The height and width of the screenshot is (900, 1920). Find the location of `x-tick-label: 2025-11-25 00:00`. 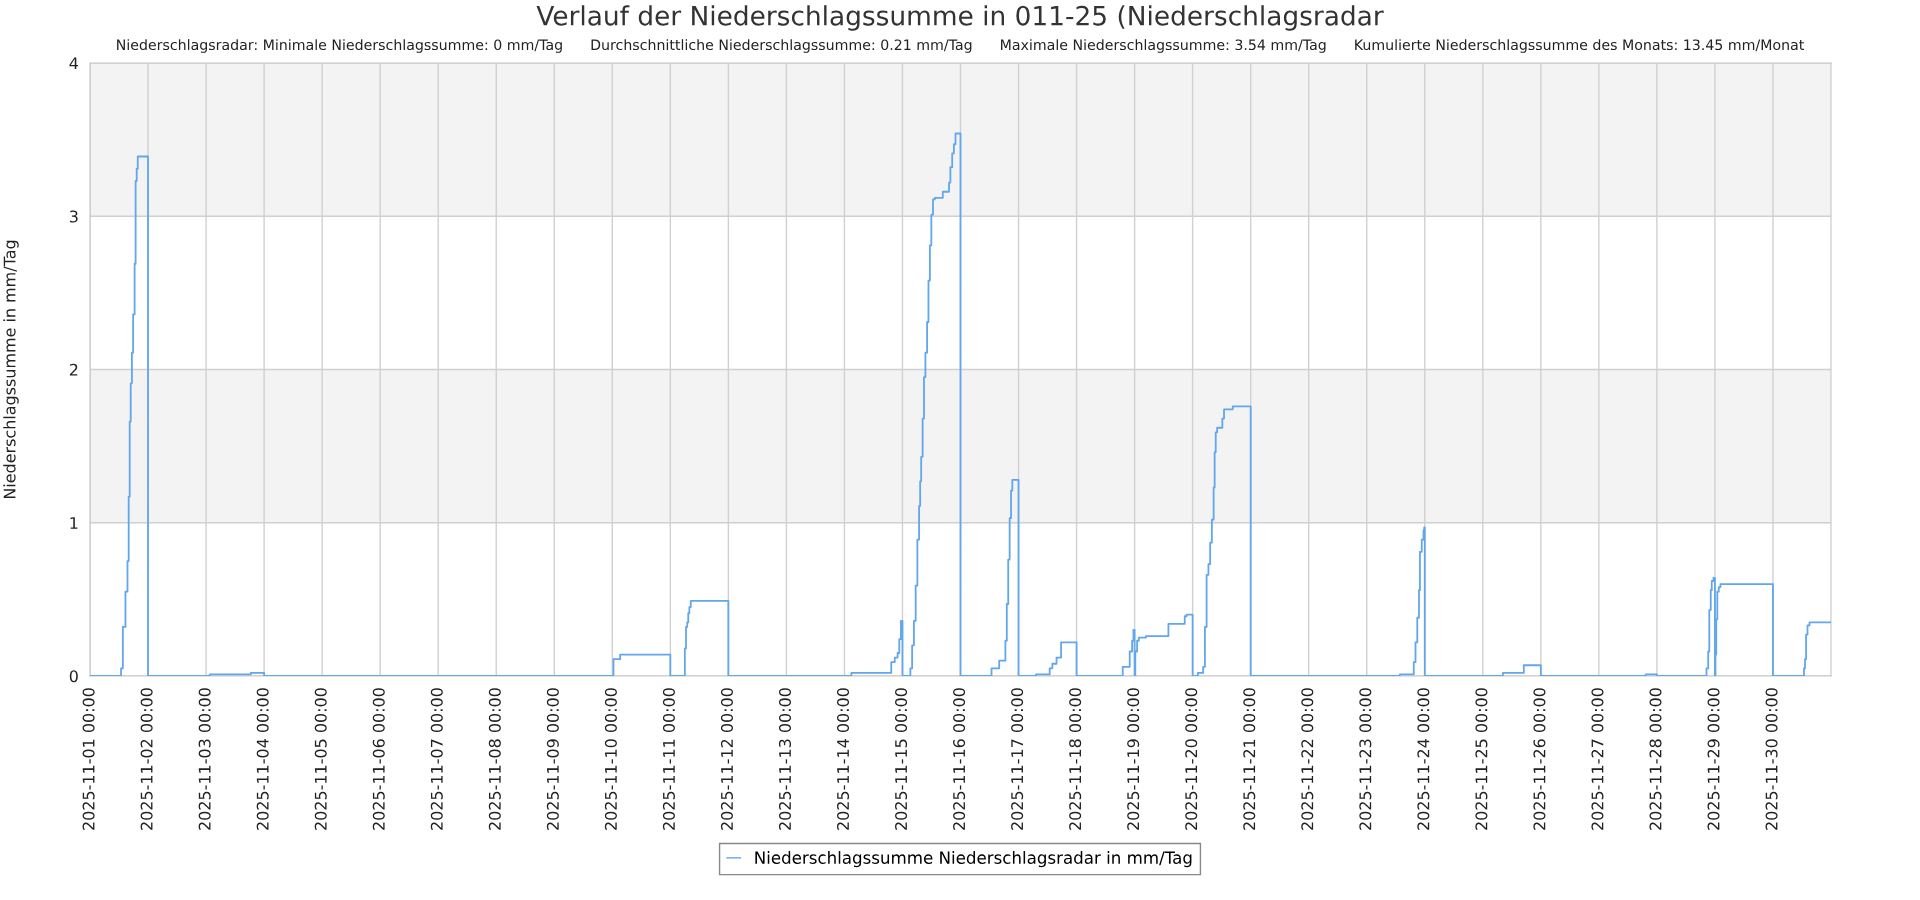

x-tick-label: 2025-11-25 00:00 is located at coordinates (1481, 759).